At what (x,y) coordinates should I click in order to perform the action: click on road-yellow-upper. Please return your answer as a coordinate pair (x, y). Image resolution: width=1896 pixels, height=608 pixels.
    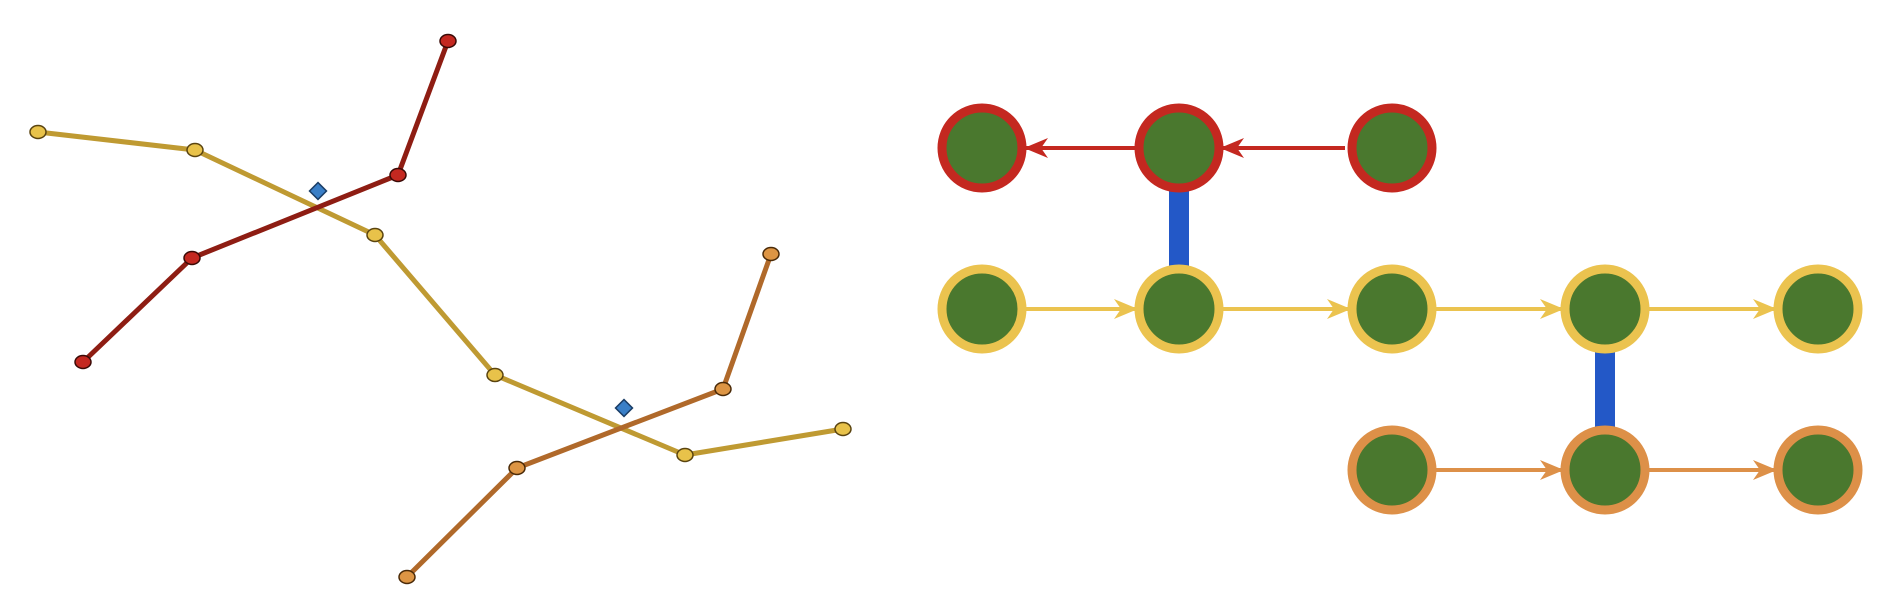
    Looking at the image, I should click on (263, 251).